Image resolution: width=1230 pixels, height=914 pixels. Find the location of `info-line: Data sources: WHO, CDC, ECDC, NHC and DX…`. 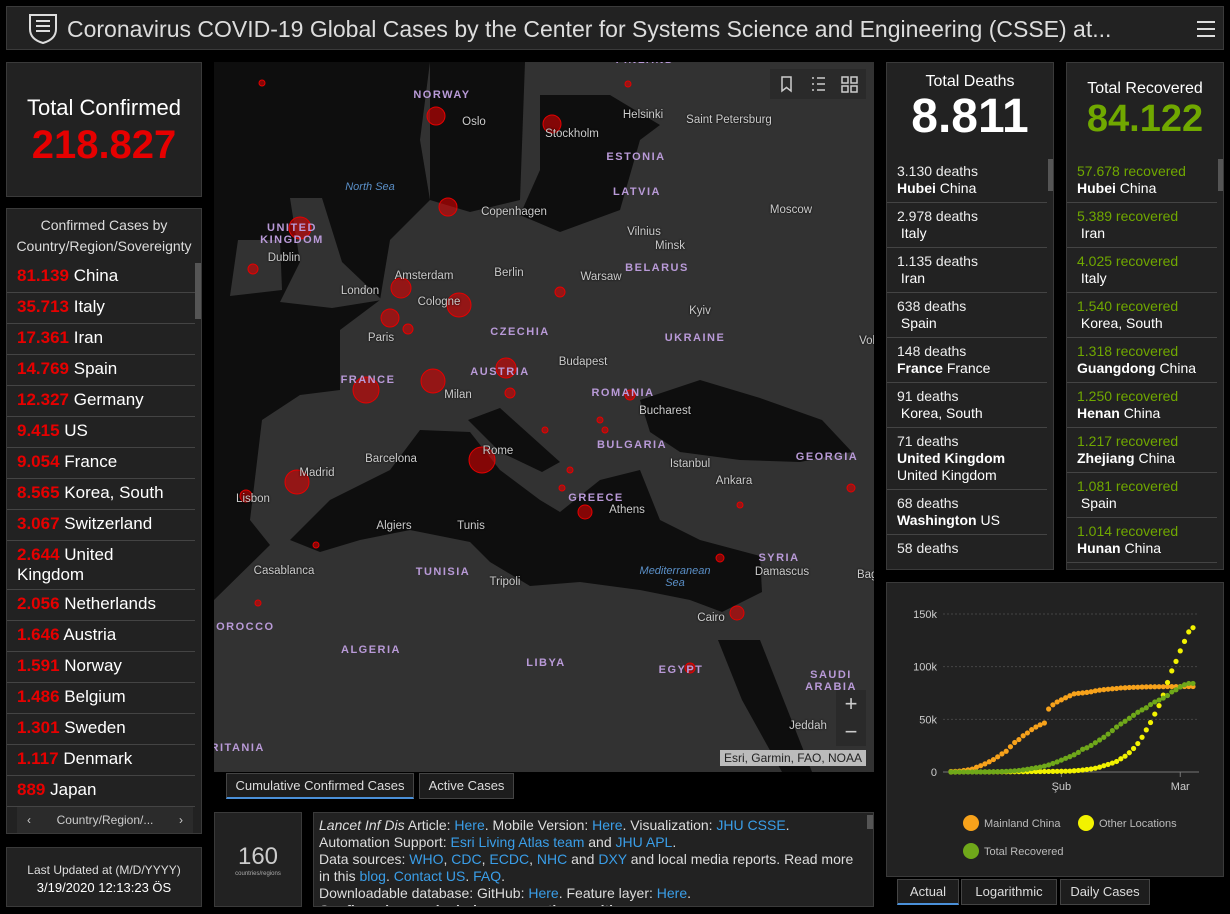

info-line: Data sources: WHO, CDC, ECDC, NHC and DX… is located at coordinates (589, 868).